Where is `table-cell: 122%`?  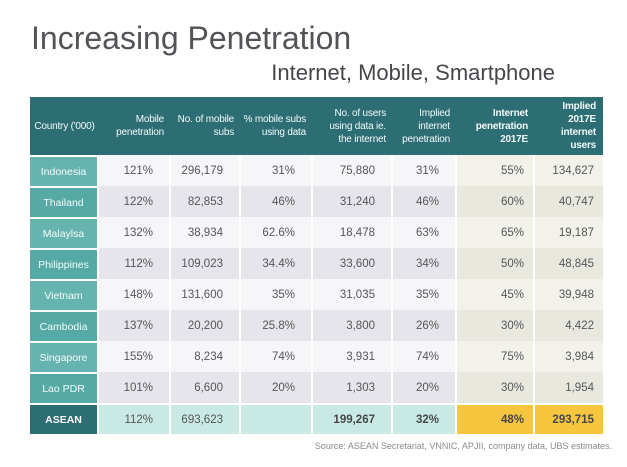 table-cell: 122% is located at coordinates (135, 201).